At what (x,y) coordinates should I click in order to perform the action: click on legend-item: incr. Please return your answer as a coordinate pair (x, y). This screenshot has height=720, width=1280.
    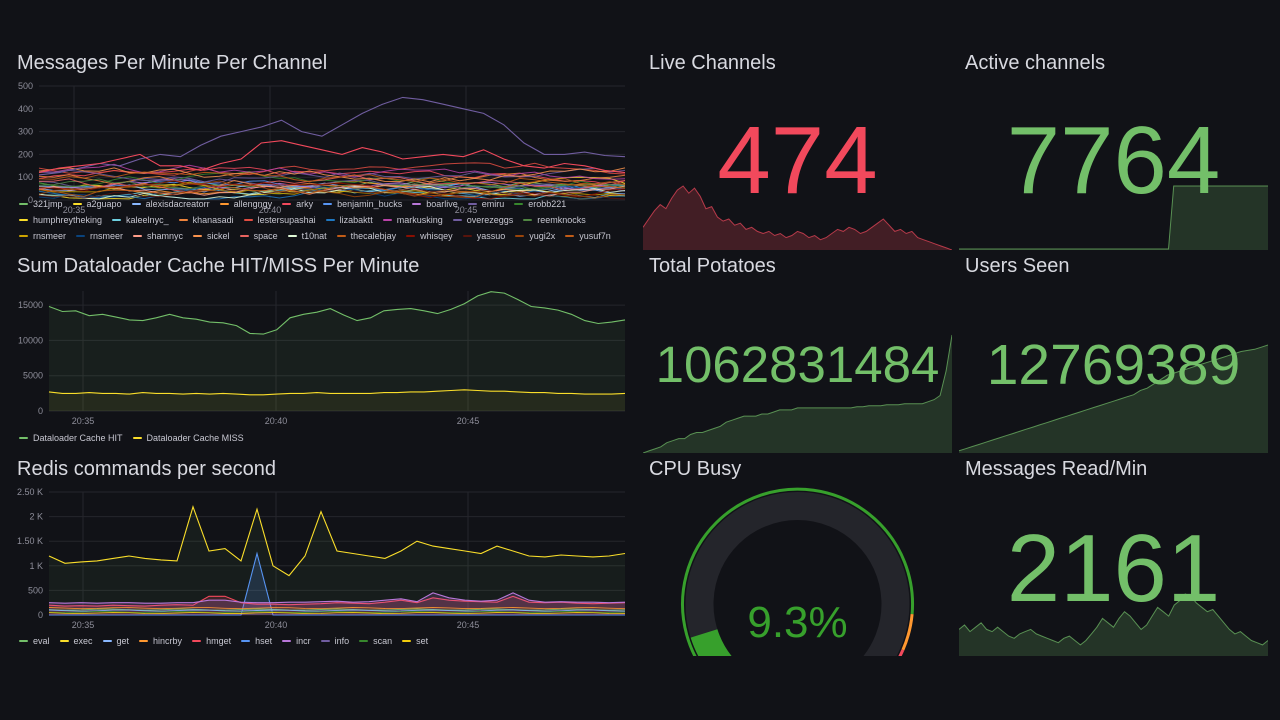
    Looking at the image, I should click on (296, 641).